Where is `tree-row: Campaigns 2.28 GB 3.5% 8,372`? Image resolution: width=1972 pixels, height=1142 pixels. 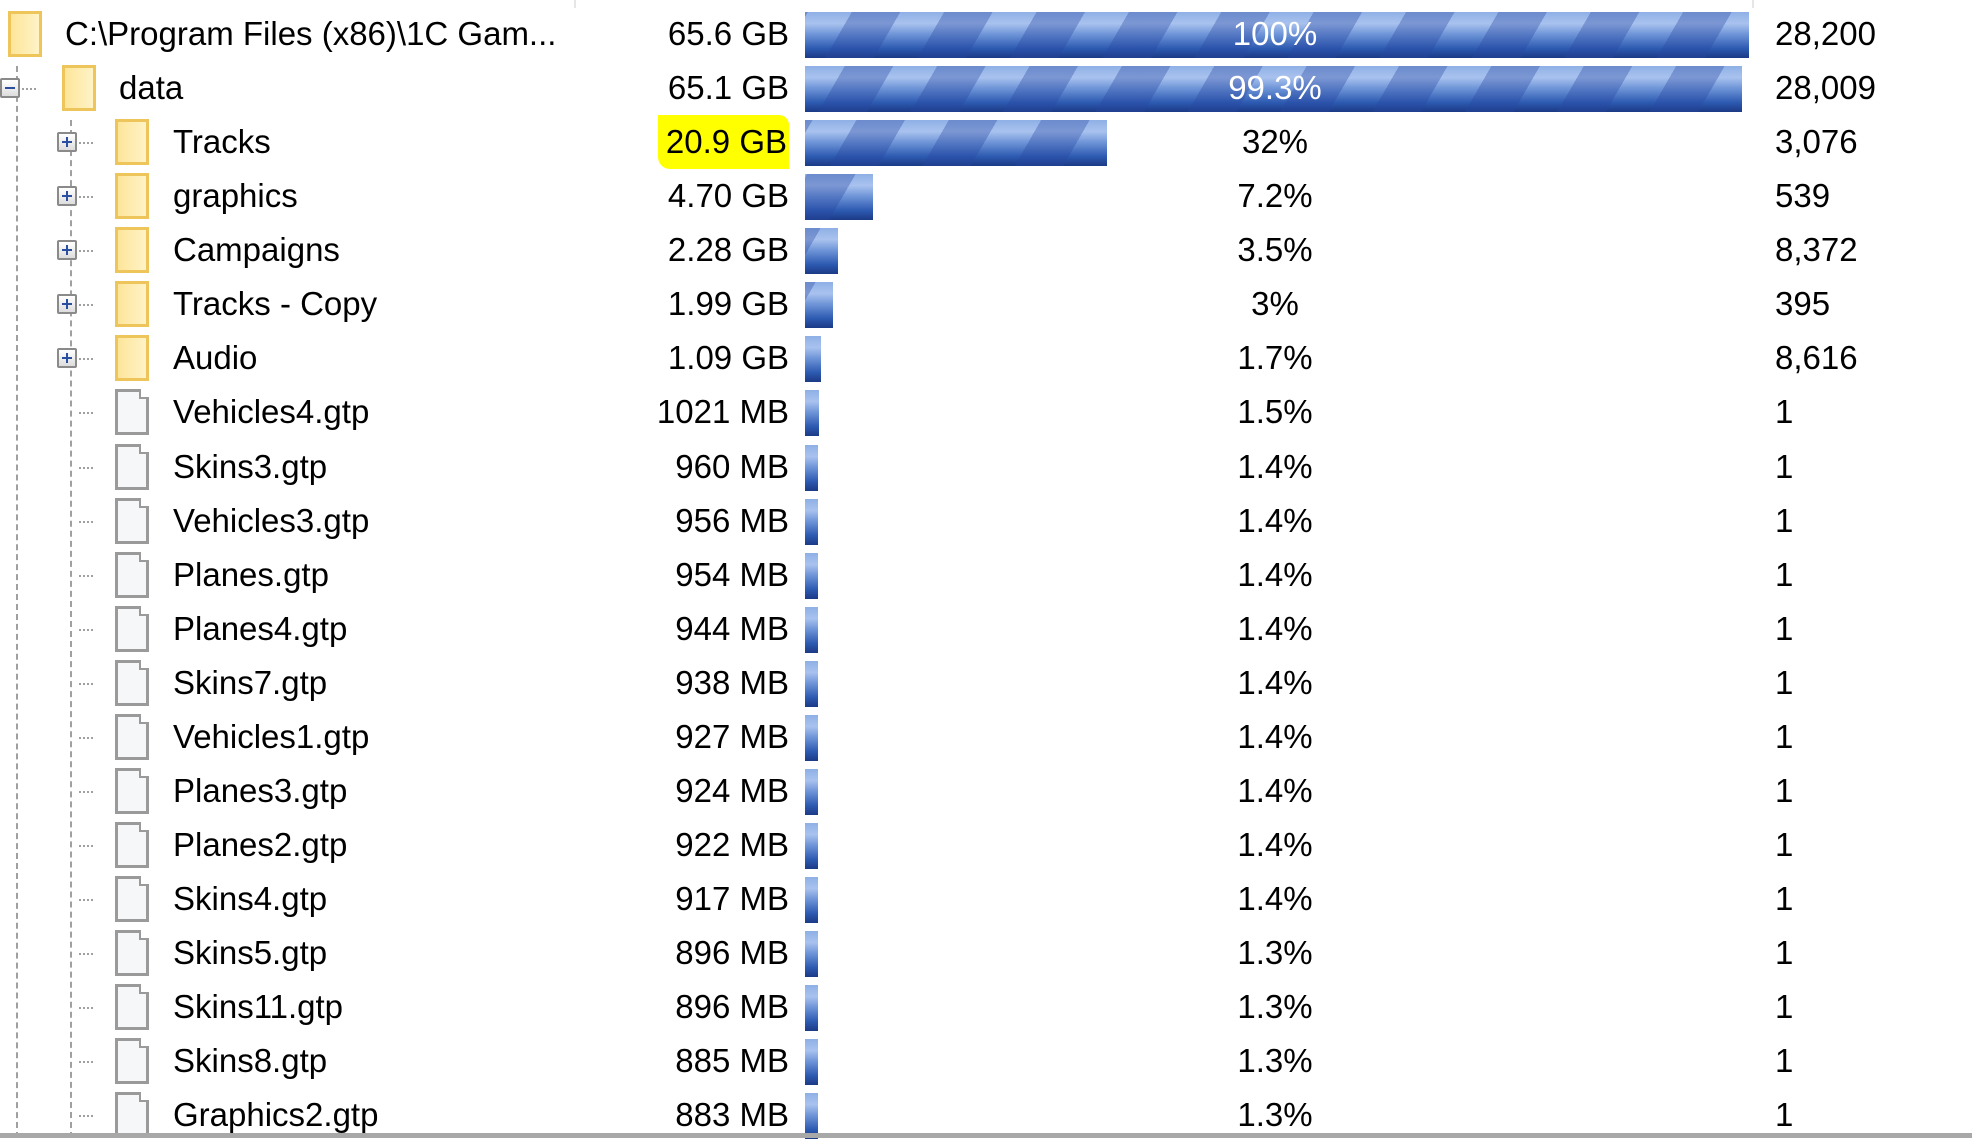 tree-row: Campaigns 2.28 GB 3.5% 8,372 is located at coordinates (986, 250).